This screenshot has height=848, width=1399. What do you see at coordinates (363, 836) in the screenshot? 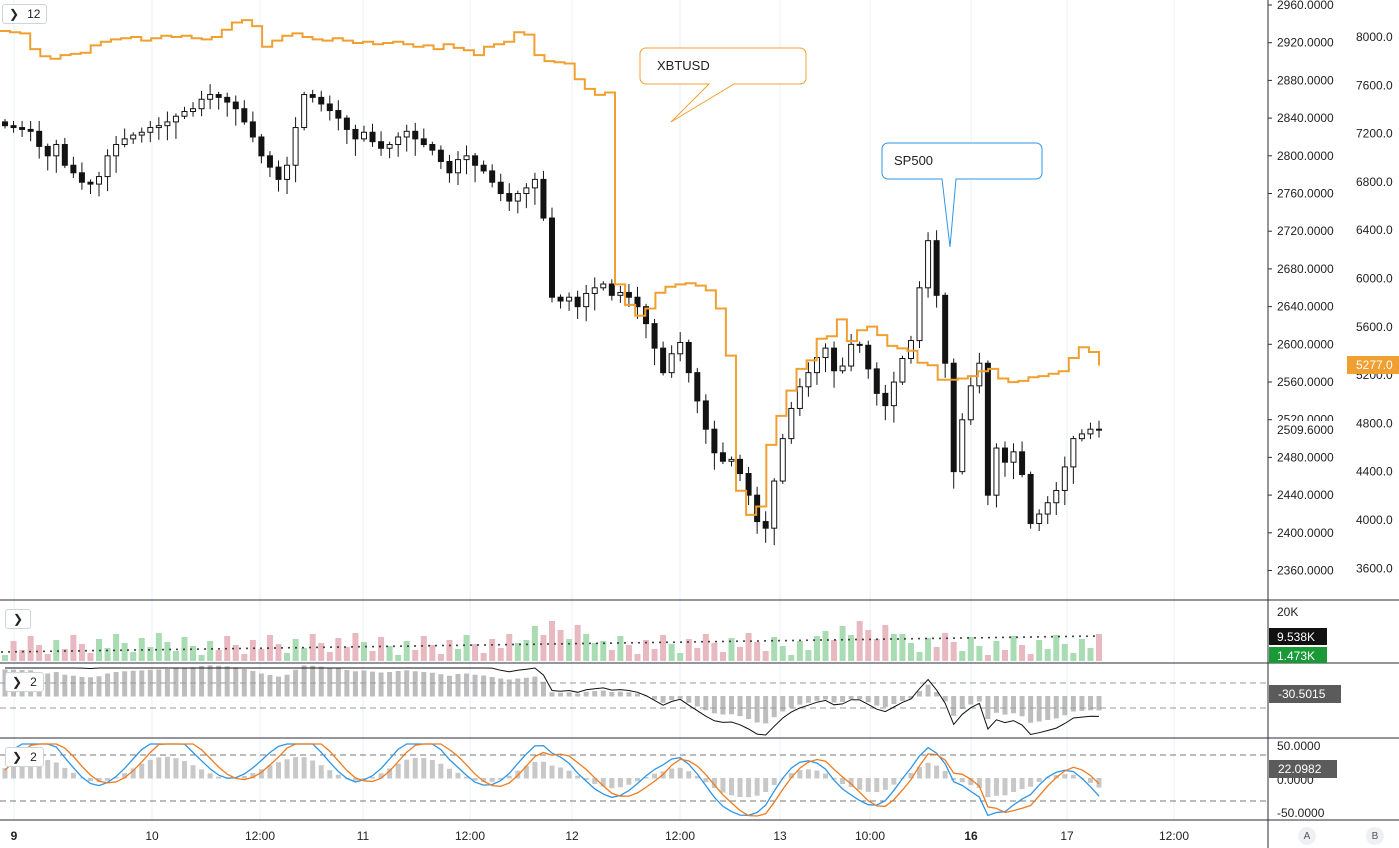
I see `time-tick-label: 11` at bounding box center [363, 836].